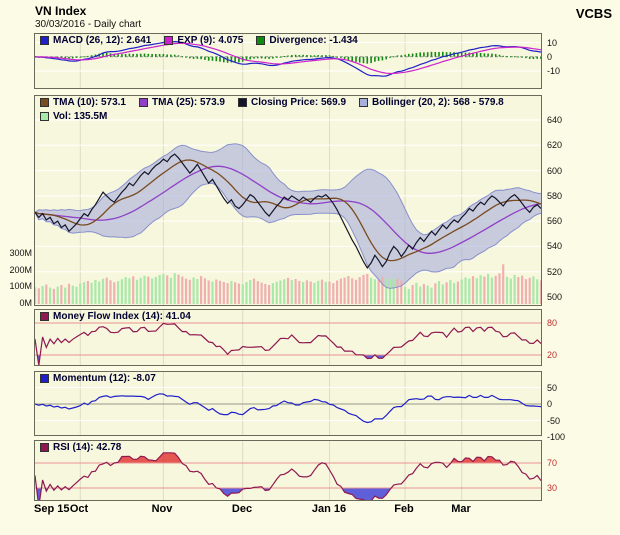  What do you see at coordinates (555, 195) in the screenshot?
I see `axis-tick: 580` at bounding box center [555, 195].